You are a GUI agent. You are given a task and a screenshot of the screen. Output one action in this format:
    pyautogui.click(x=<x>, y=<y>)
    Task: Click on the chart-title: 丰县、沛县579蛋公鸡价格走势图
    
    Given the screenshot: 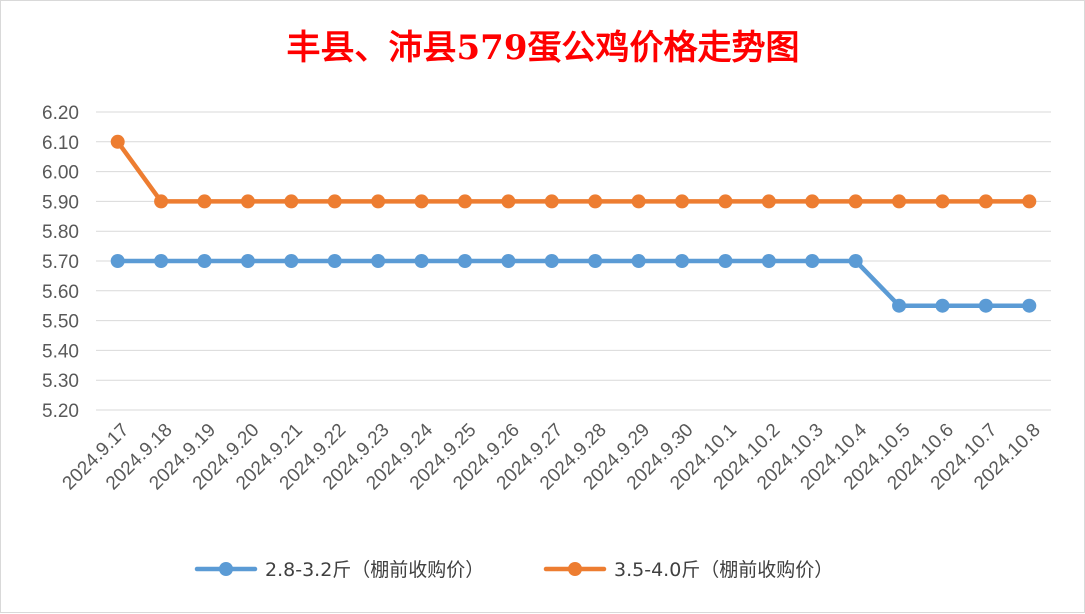 What is the action you would take?
    pyautogui.click(x=543, y=48)
    